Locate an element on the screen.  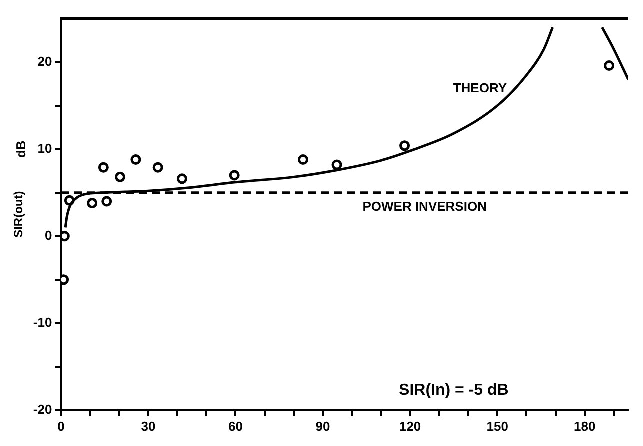
y-tick-label: -10 is located at coordinates (42, 322).